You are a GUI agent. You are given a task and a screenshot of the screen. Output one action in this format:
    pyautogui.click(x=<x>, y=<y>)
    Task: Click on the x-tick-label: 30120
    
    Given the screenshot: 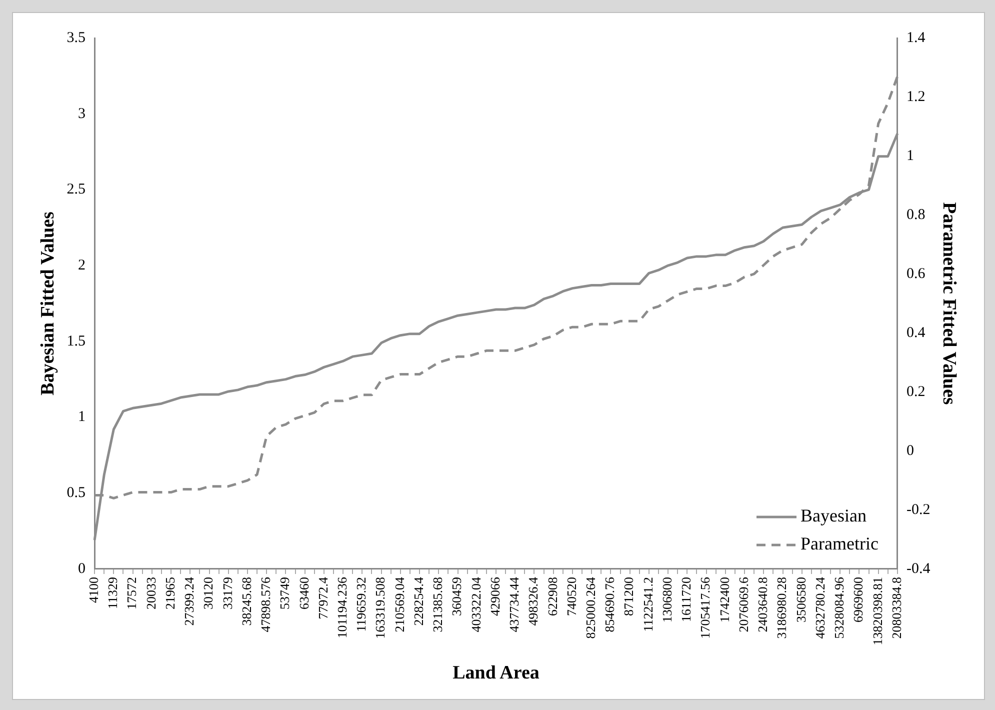 What is the action you would take?
    pyautogui.click(x=208, y=593)
    